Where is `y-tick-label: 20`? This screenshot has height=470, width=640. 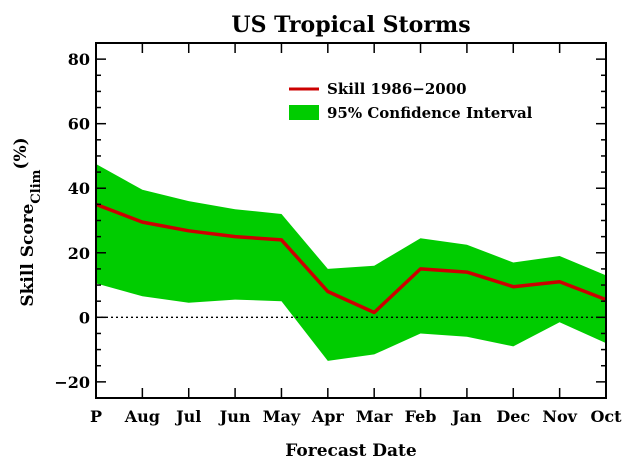
y-tick-label: 20 is located at coordinates (79, 253).